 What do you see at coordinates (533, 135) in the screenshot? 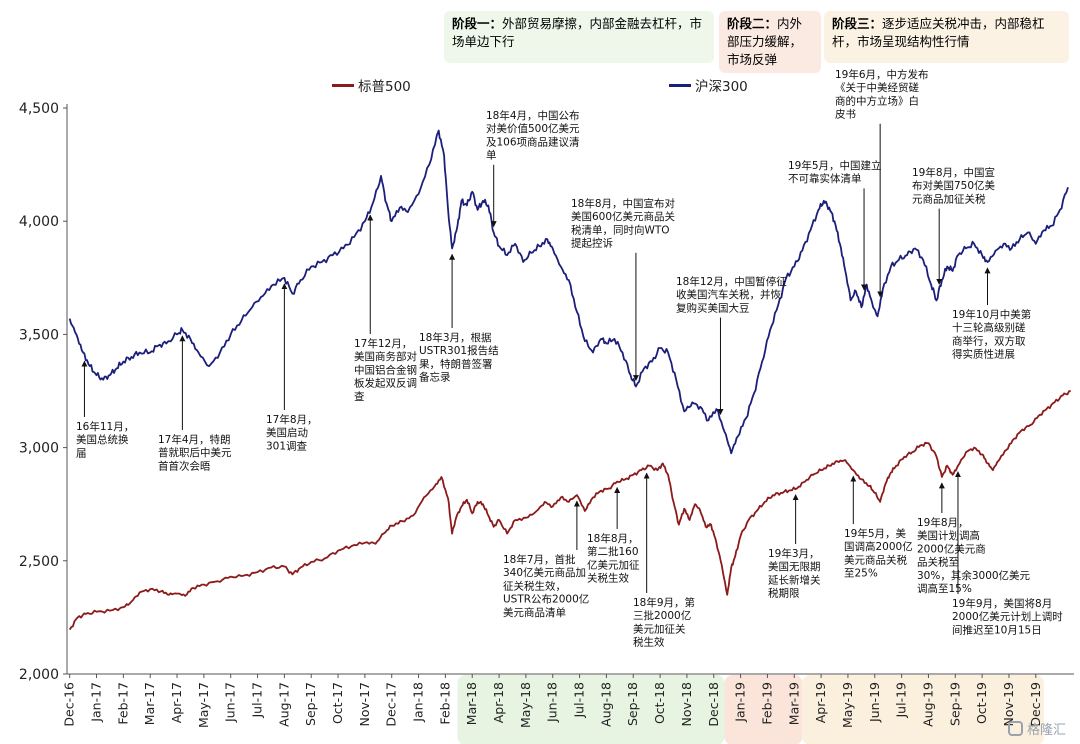
I see `annotation-text-5: 18年4月，中国公布对美价值500亿美元及106项商品建议清单` at bounding box center [533, 135].